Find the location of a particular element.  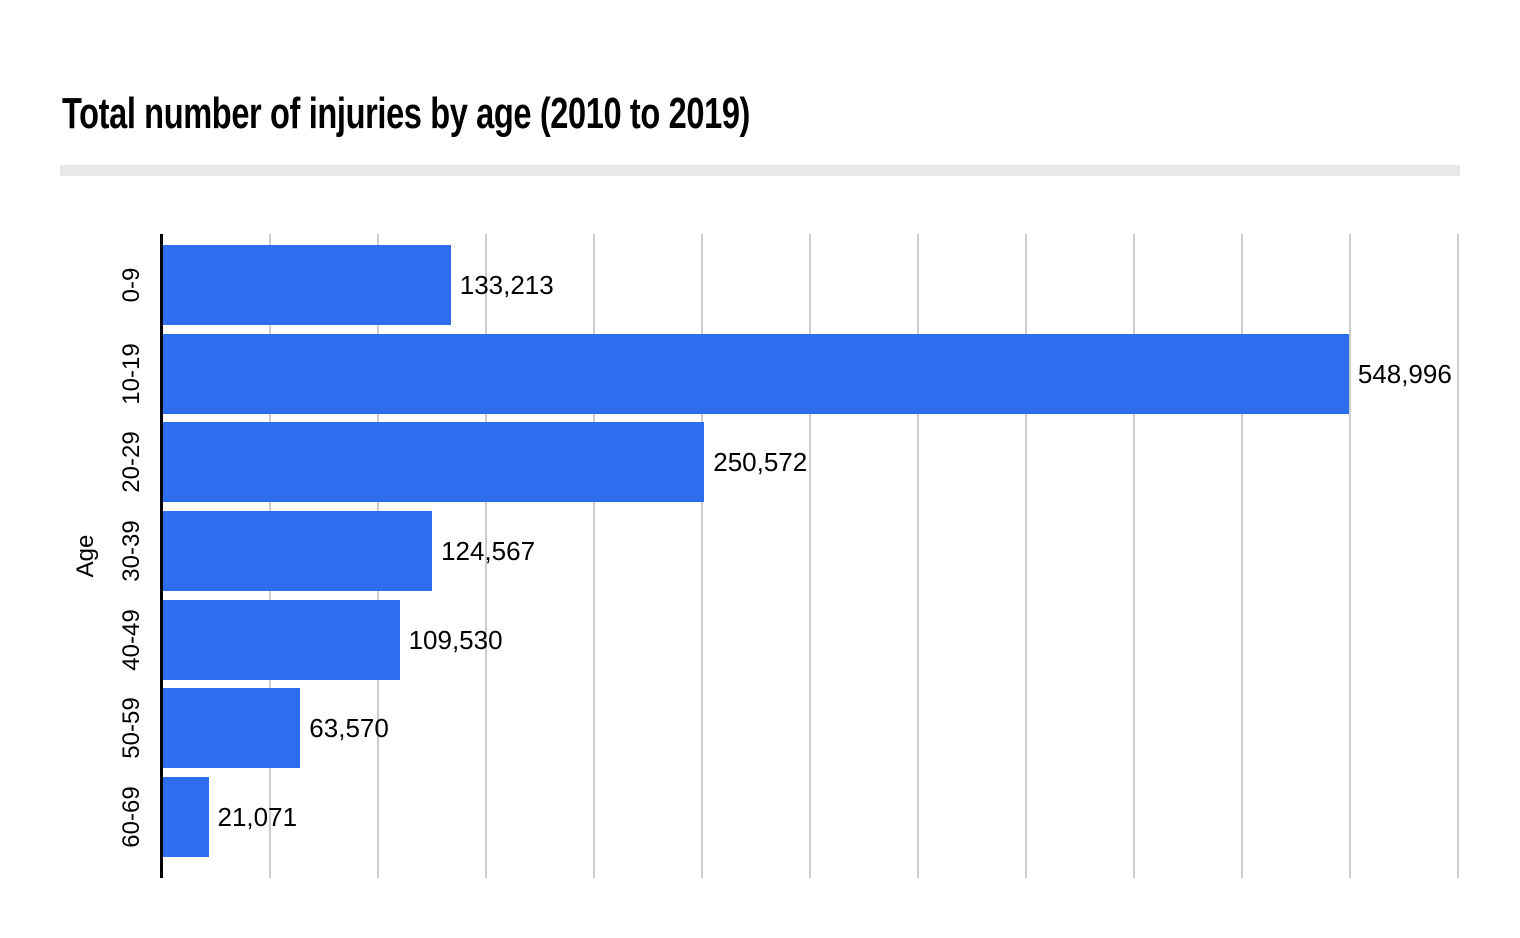

category-label-10-19: 10-19 is located at coordinates (131, 373).